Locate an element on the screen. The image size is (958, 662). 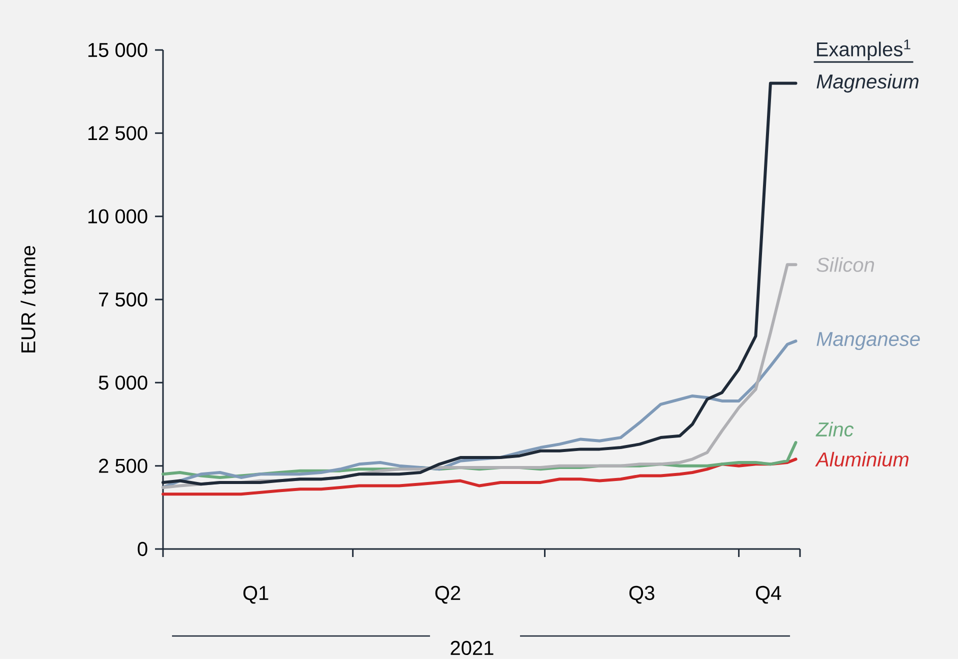
x-tick-label: Q1 is located at coordinates (255, 595).